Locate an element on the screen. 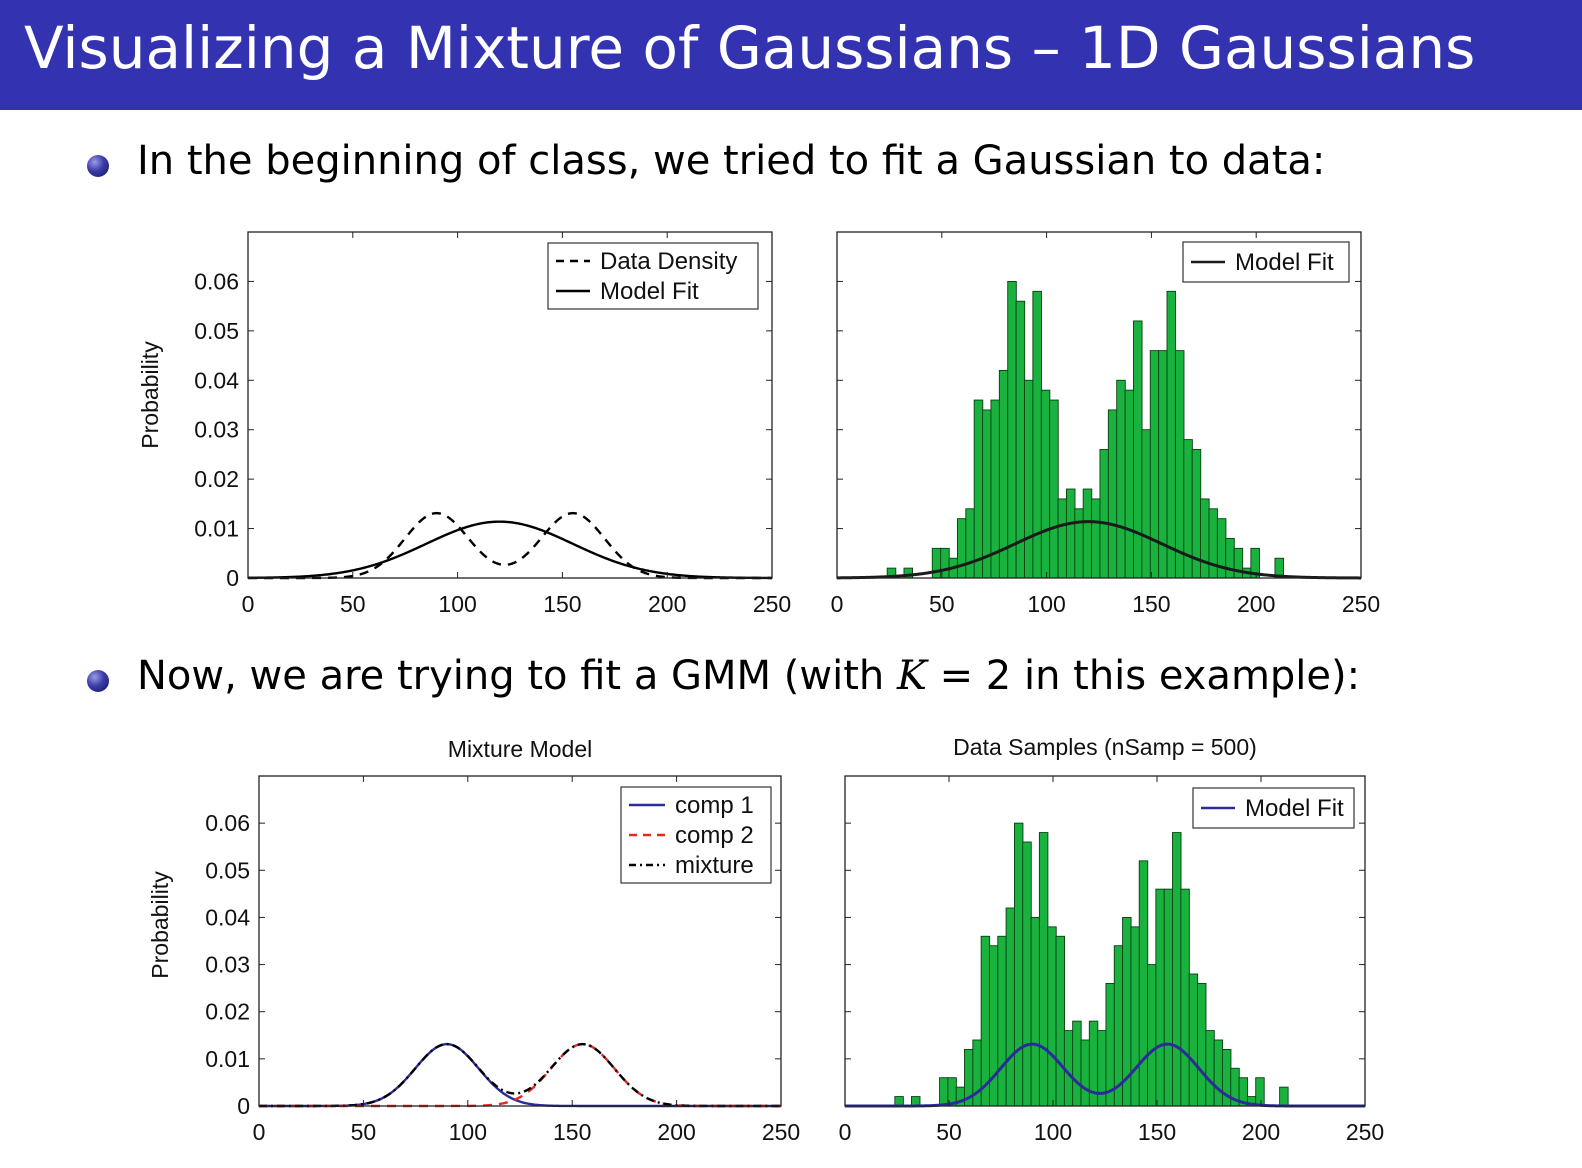 The height and width of the screenshot is (1168, 1582). bullet-text-2-variable: K is located at coordinates (911, 676).